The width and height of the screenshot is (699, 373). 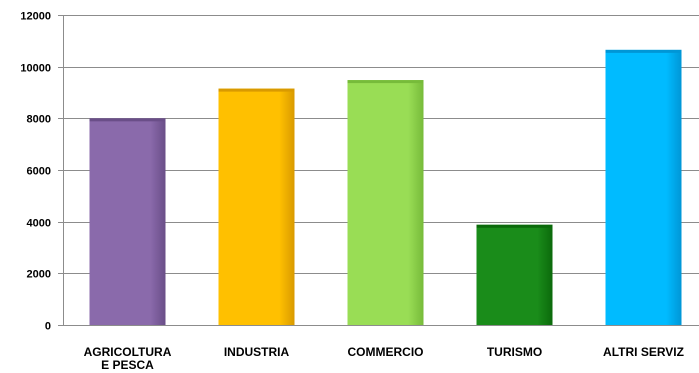 I want to click on y-tick-label: 0, so click(x=48, y=327).